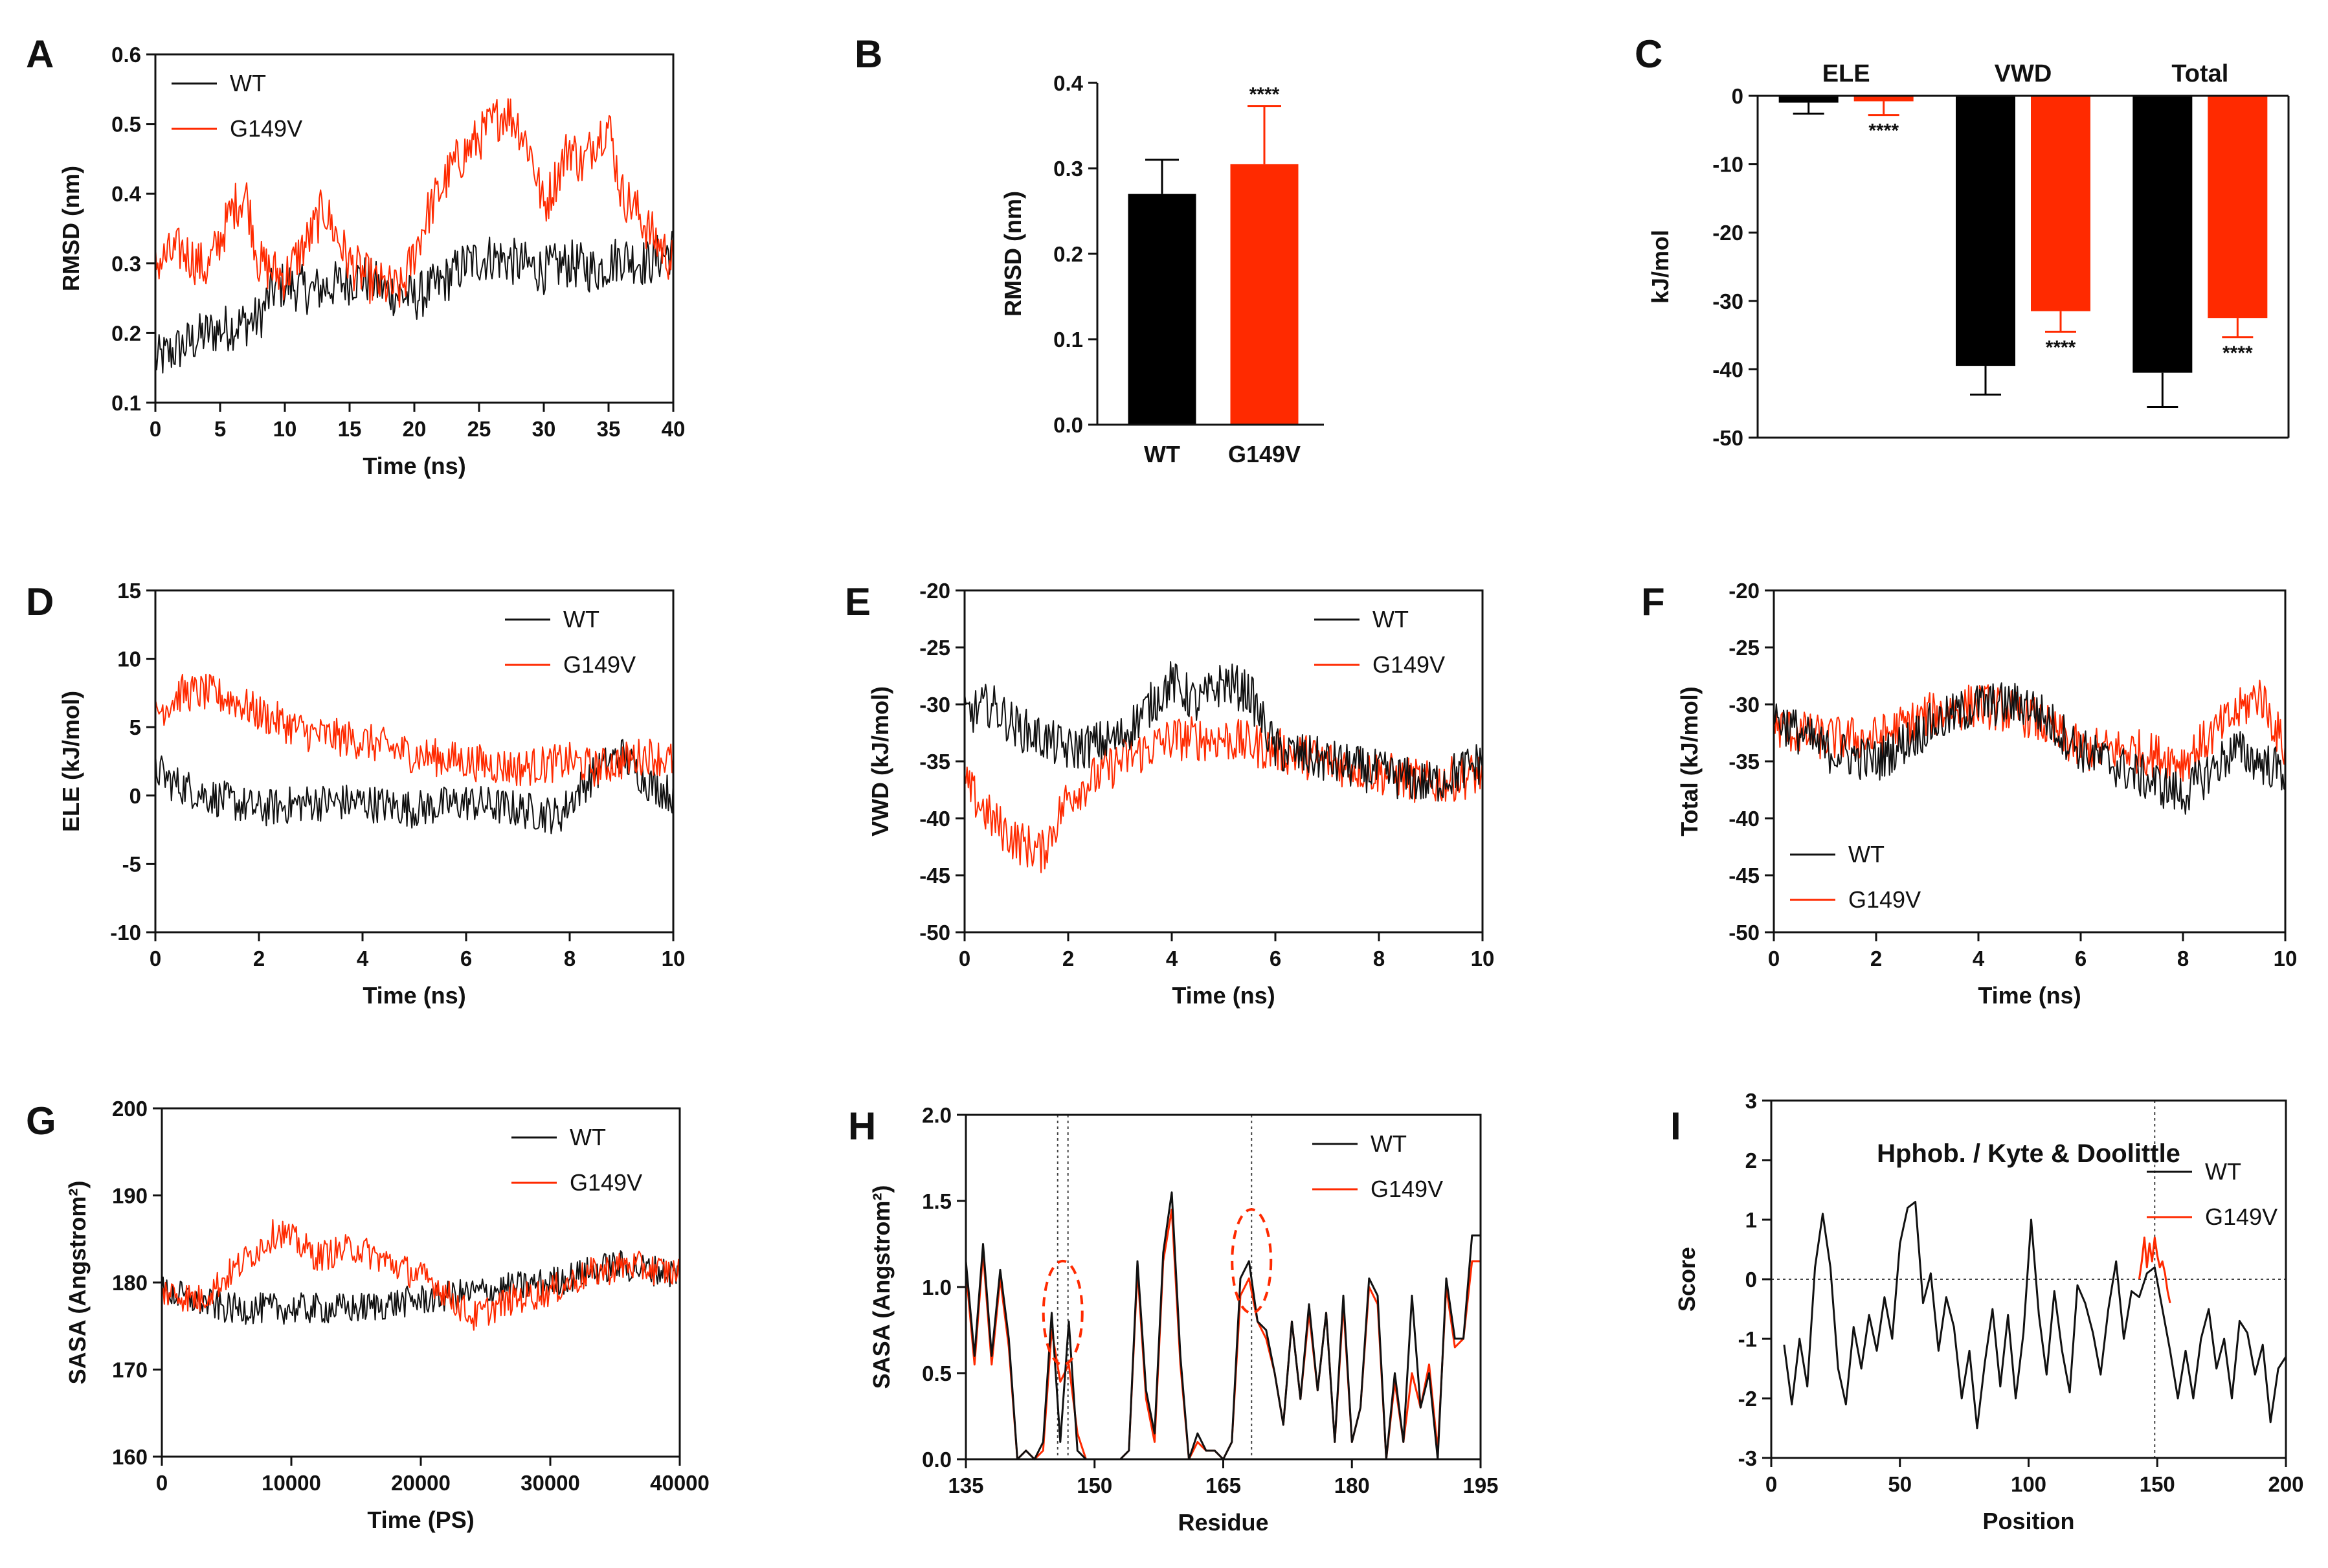  I want to click on y-tick-label: -2, so click(1747, 1399).